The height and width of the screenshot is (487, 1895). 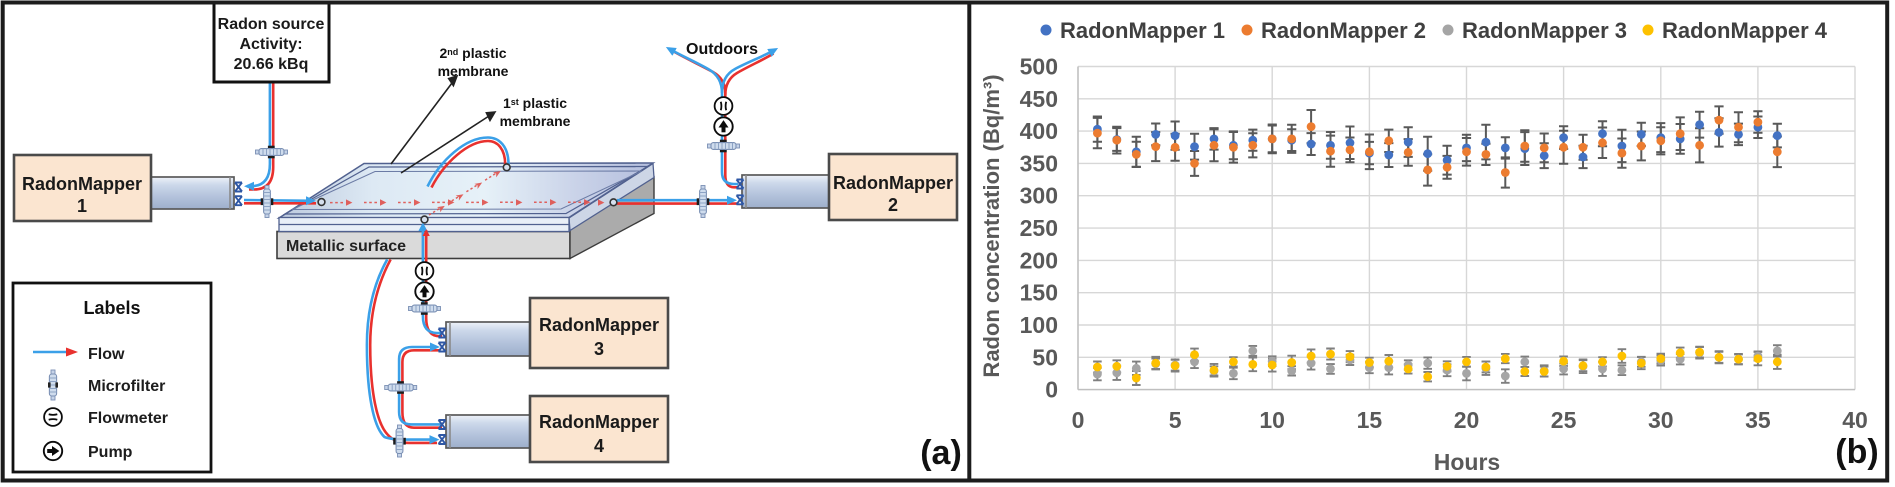 I want to click on svg-text: 10, so click(x=1272, y=420).